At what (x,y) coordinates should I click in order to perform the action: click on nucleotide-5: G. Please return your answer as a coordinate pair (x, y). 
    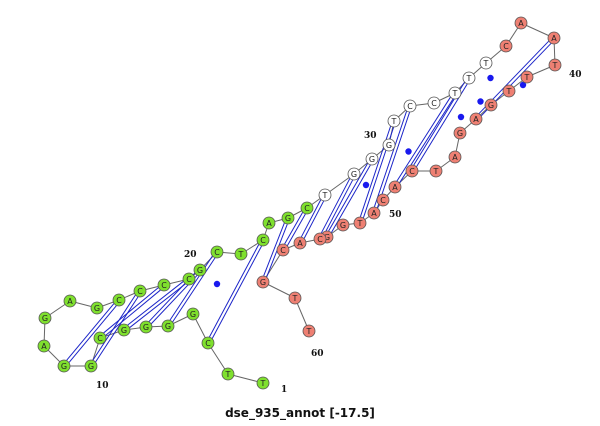
    Looking at the image, I should click on (168, 326).